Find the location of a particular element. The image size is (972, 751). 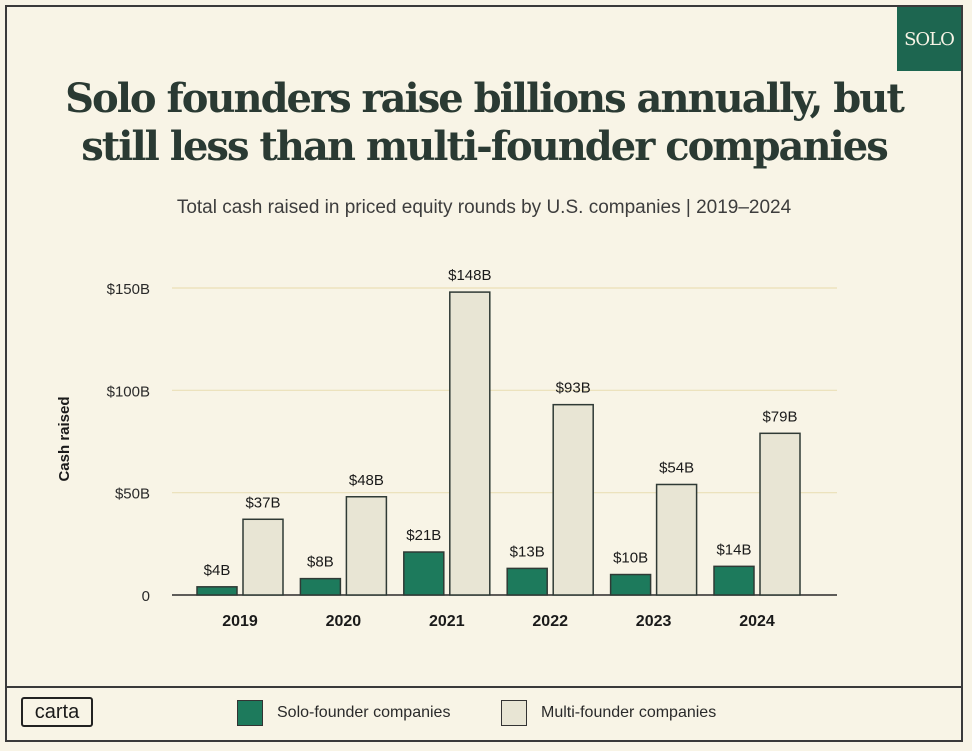

legend-swatch-solo is located at coordinates (250, 713).